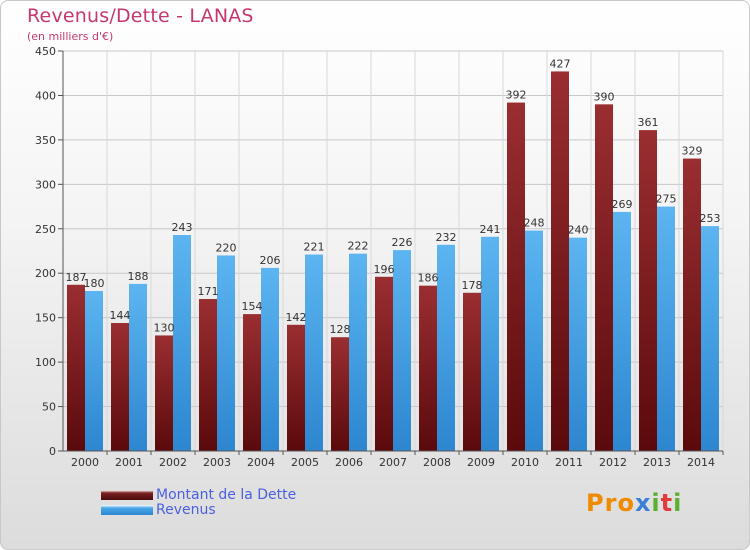 The width and height of the screenshot is (750, 550). What do you see at coordinates (76, 367) in the screenshot?
I see `debt-bar-2000` at bounding box center [76, 367].